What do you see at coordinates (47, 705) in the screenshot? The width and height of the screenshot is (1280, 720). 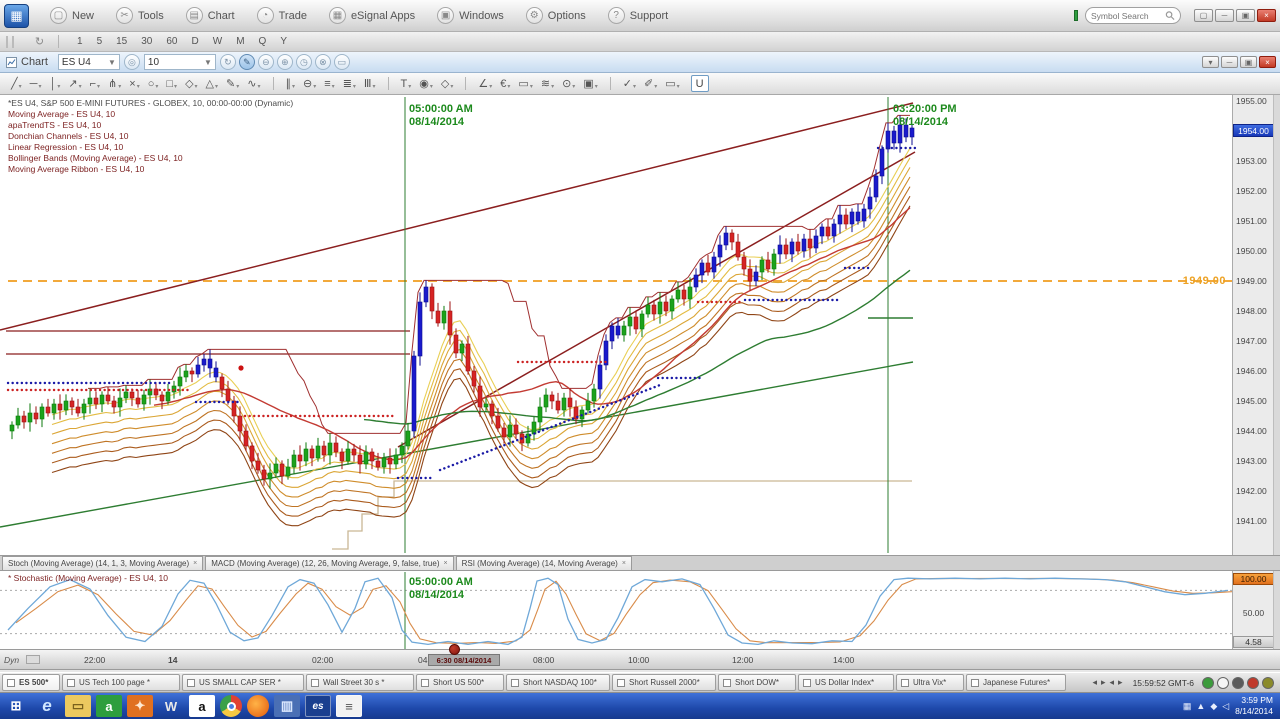 I see `internet-explorer-icon: e` at bounding box center [47, 705].